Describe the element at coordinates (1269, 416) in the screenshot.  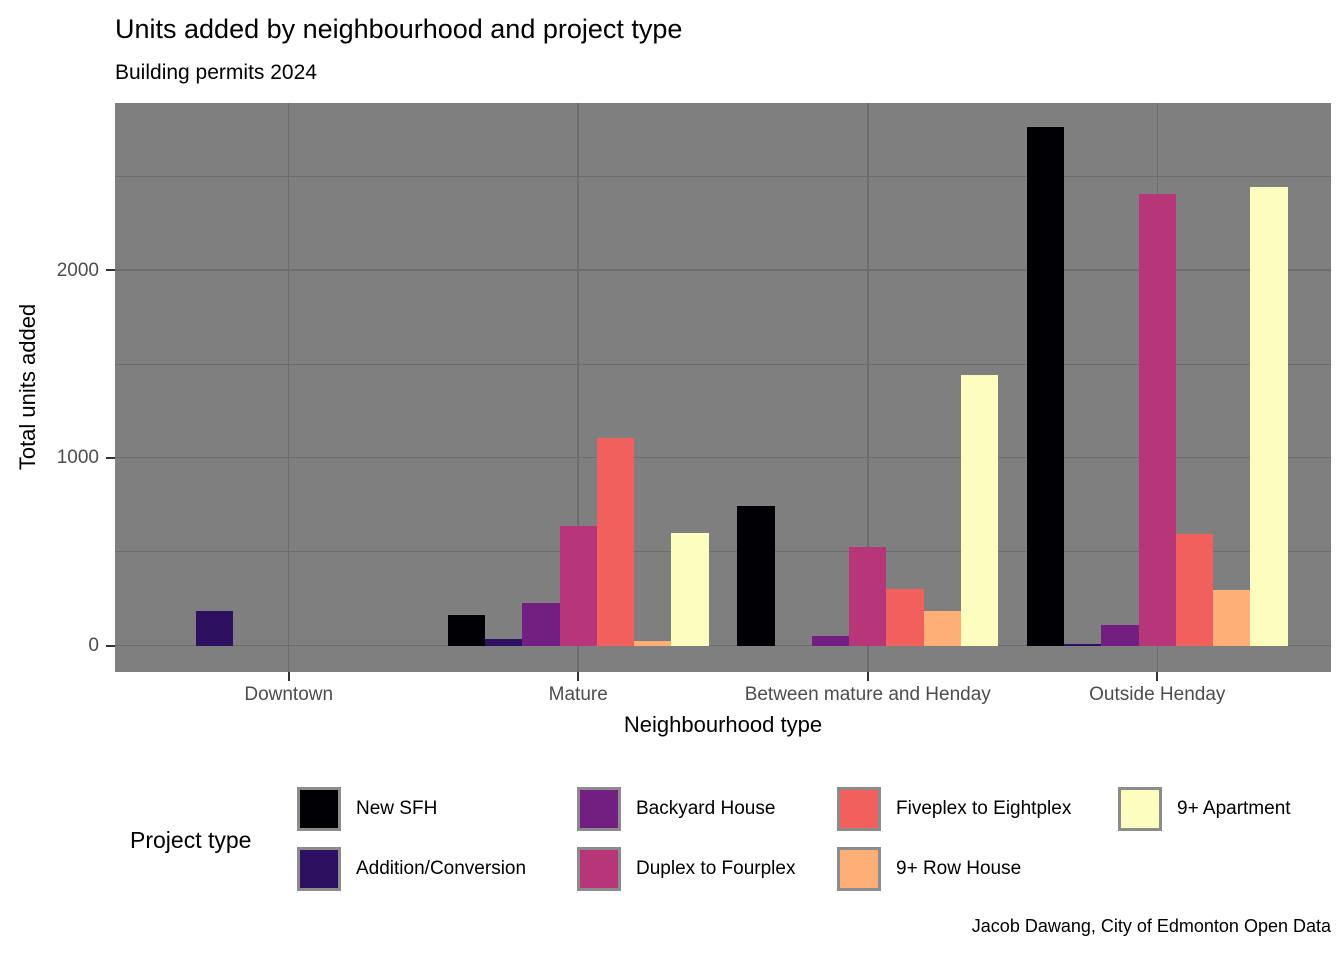
I see `bar-9-apartment-outside-henday` at that location.